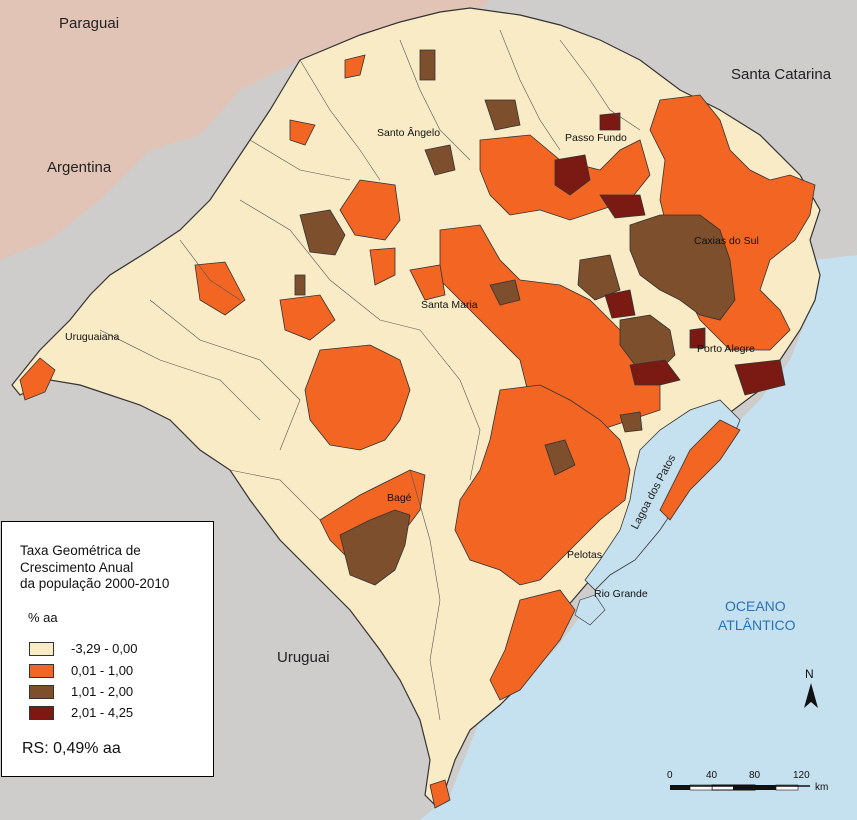 Image resolution: width=857 pixels, height=820 pixels. What do you see at coordinates (375, 547) in the screenshot?
I see `region-bage-brown` at bounding box center [375, 547].